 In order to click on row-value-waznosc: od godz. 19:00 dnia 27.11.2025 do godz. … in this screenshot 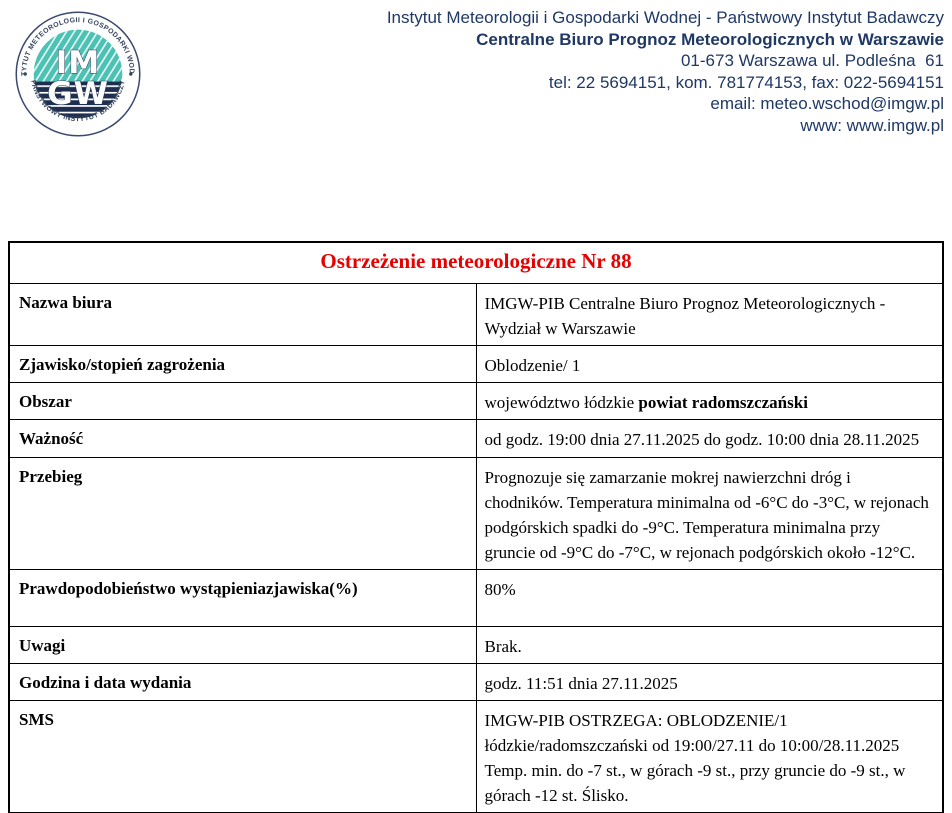, I will do `click(709, 438)`.